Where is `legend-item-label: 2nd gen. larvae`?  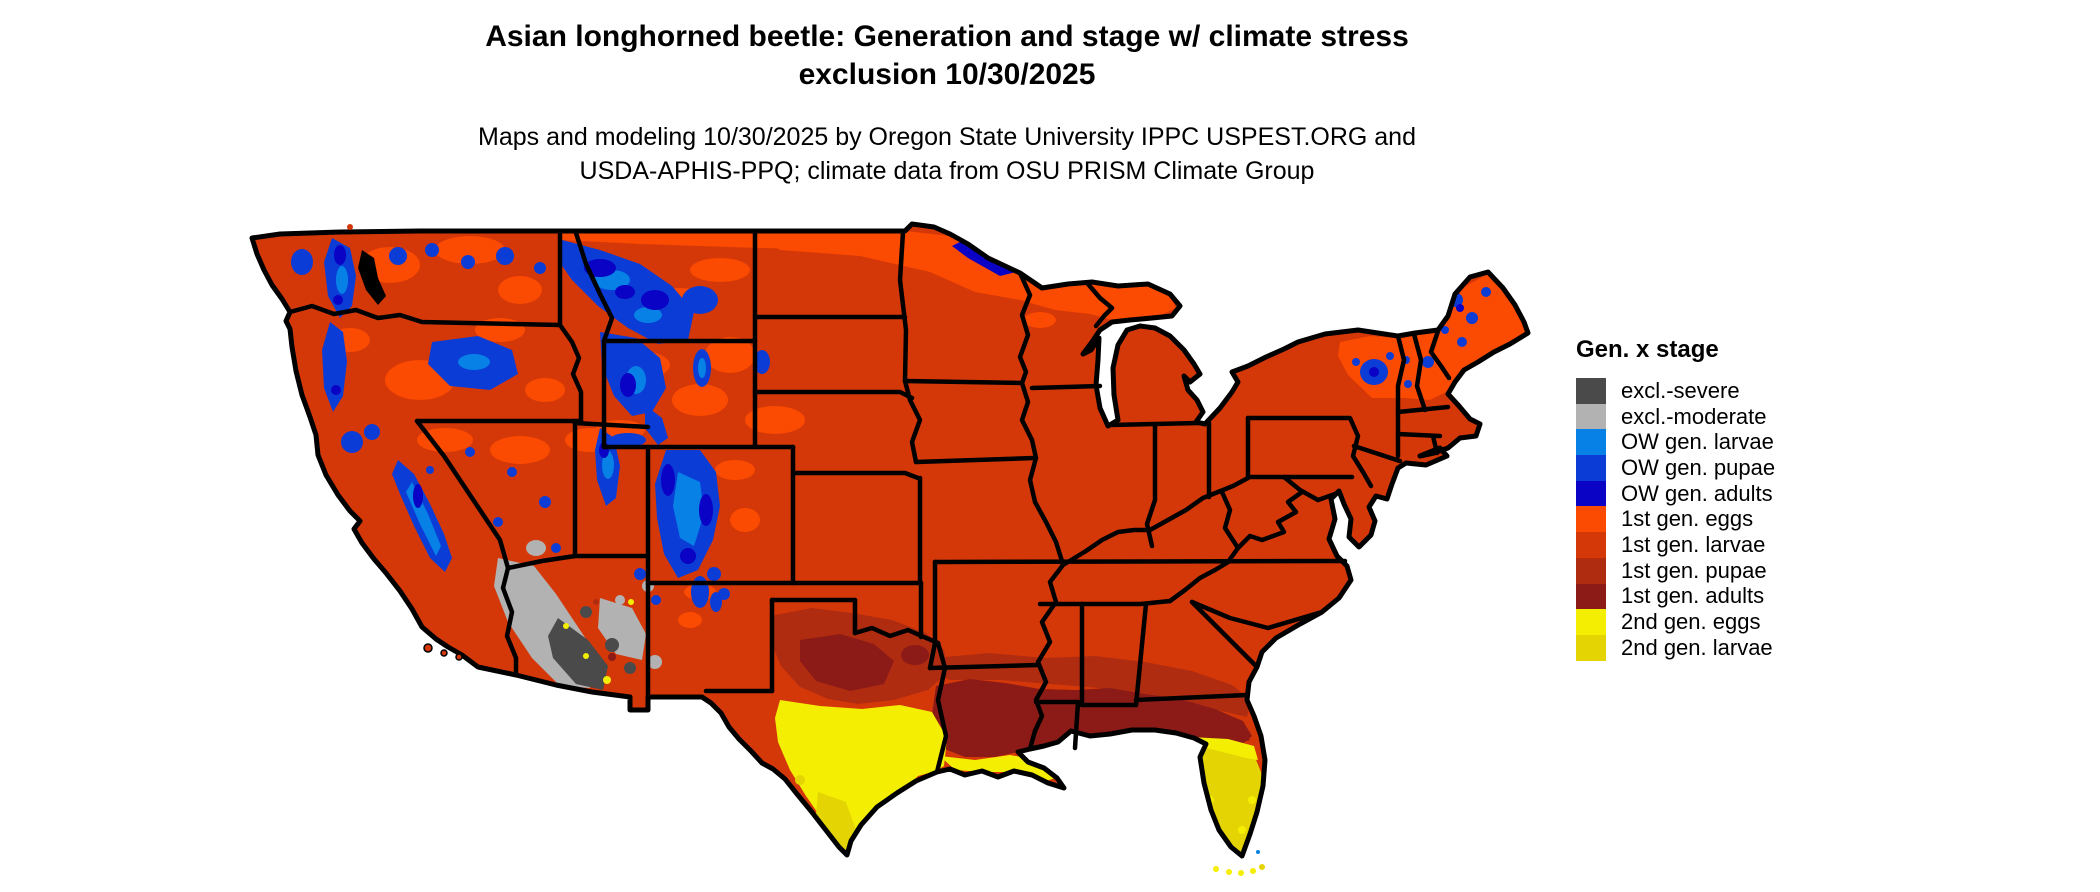 legend-item-label: 2nd gen. larvae is located at coordinates (1697, 647).